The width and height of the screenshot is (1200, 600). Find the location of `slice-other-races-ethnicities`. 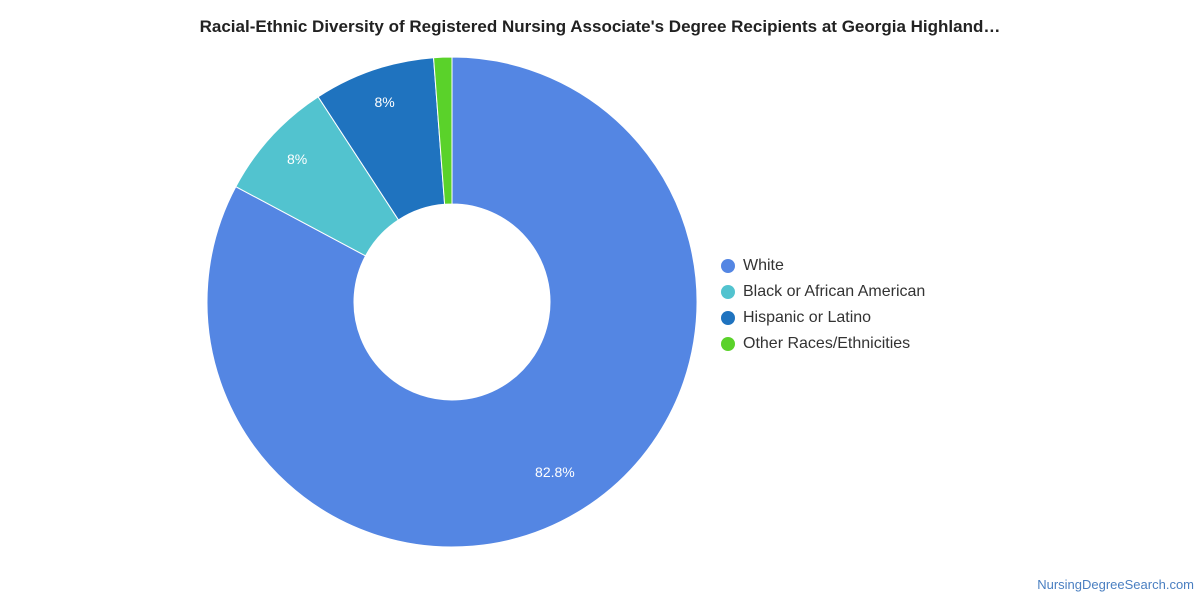

slice-other-races-ethnicities is located at coordinates (443, 130).